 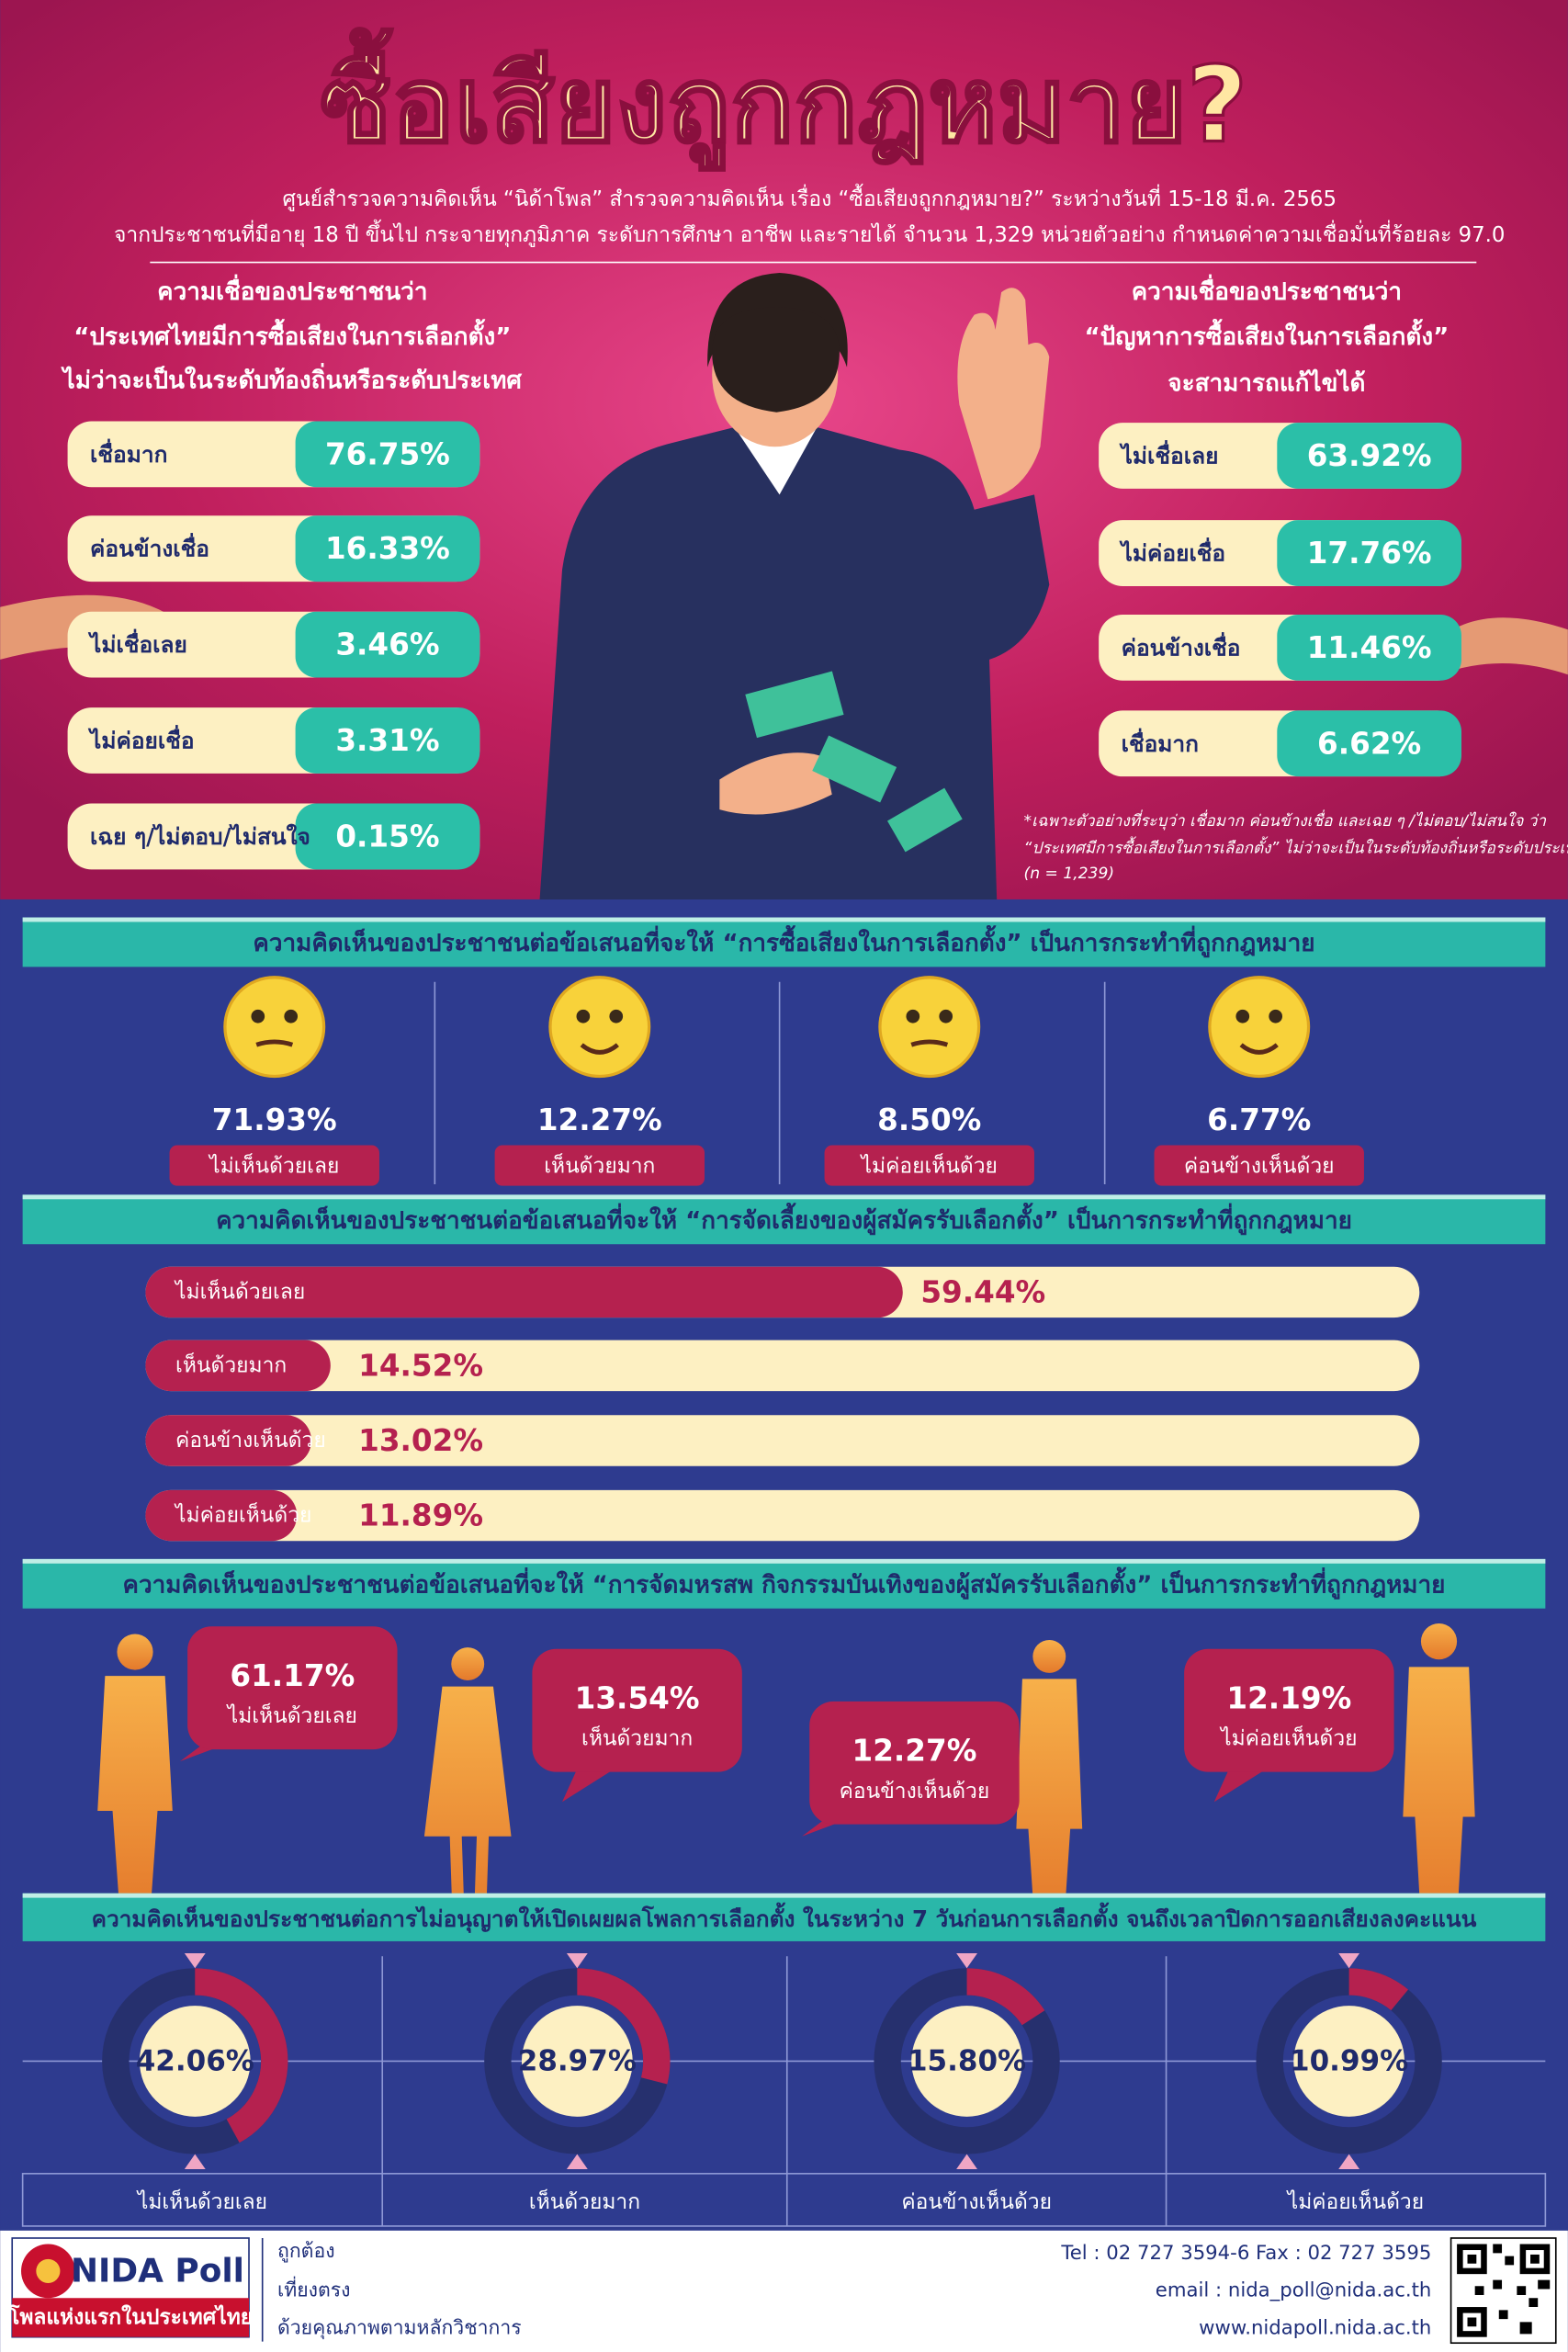 I want to click on item-label: เฉย ๆ/ไม่ตอบ/ไม่สนใจ, so click(x=200, y=837).